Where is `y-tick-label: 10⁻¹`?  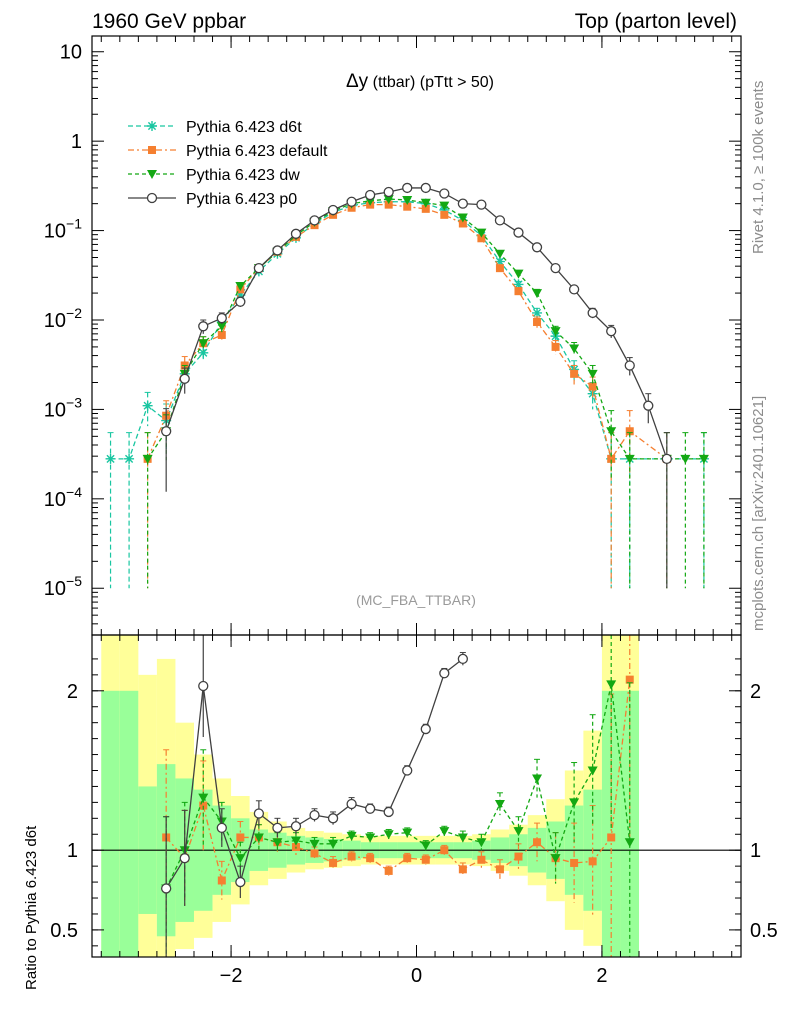 y-tick-label: 10⁻¹ is located at coordinates (63, 229).